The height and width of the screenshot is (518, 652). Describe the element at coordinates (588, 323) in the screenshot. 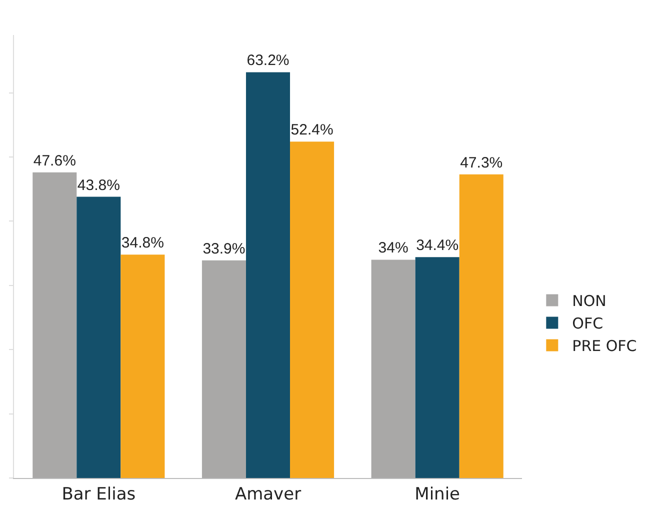

I see `legend-label: OFC` at that location.